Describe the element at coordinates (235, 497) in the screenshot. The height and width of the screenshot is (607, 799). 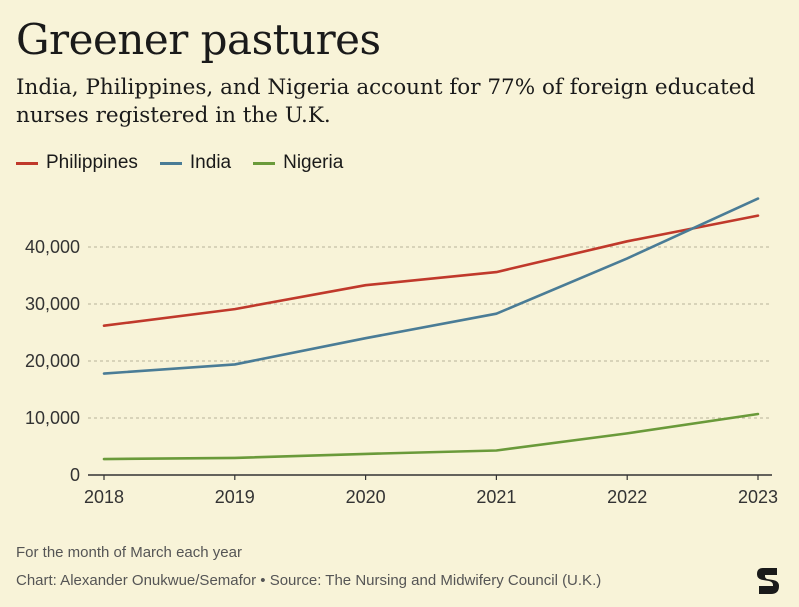
I see `x-tick-label: 2019` at that location.